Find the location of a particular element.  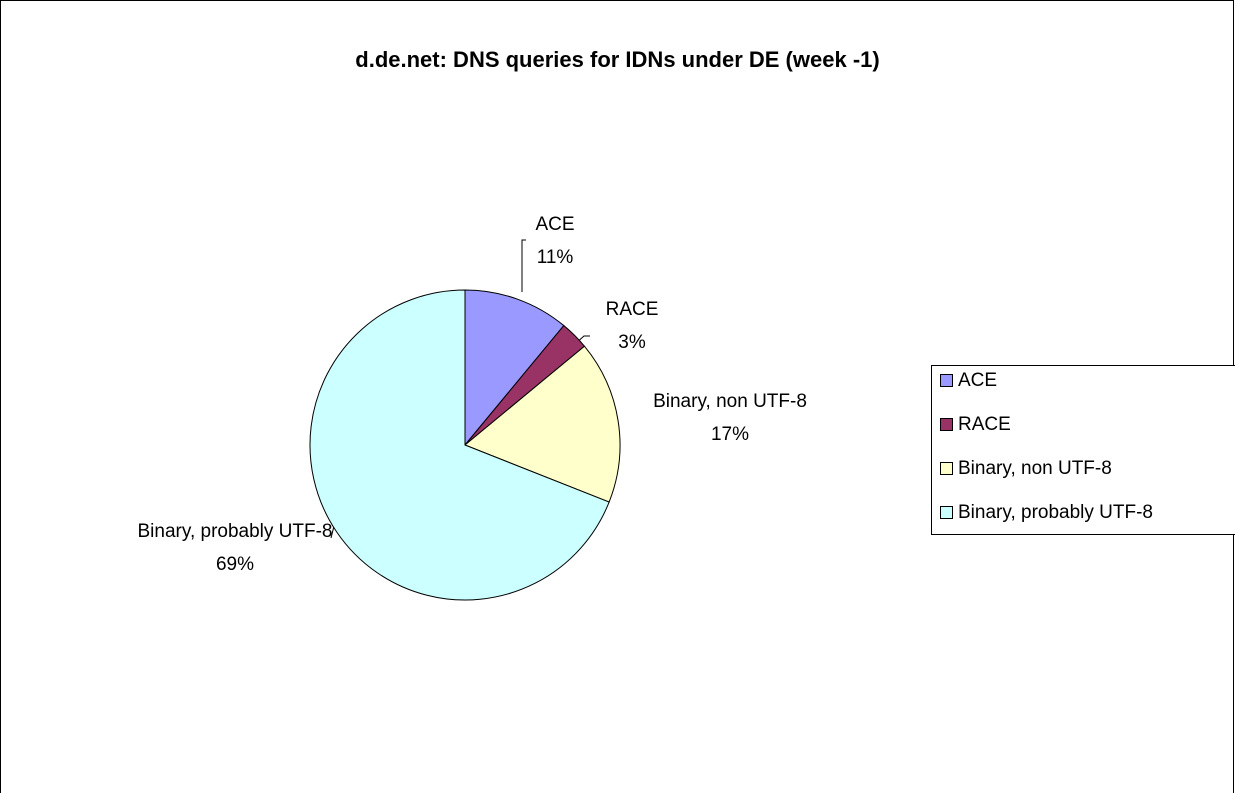

legend-label: RACE is located at coordinates (984, 424).